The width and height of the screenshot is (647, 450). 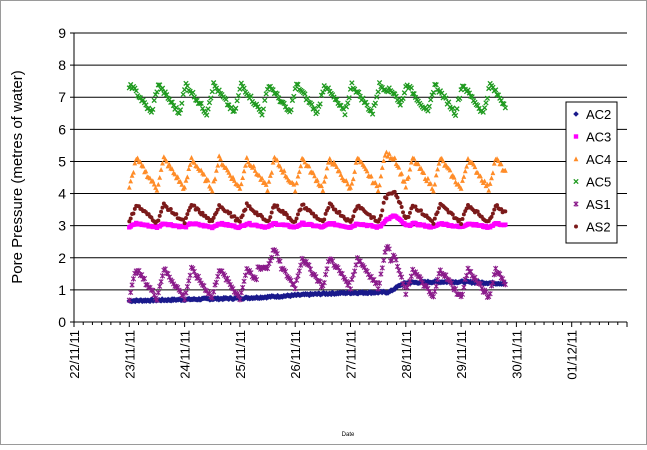 I want to click on legend-label-as1: AS1, so click(x=598, y=204).